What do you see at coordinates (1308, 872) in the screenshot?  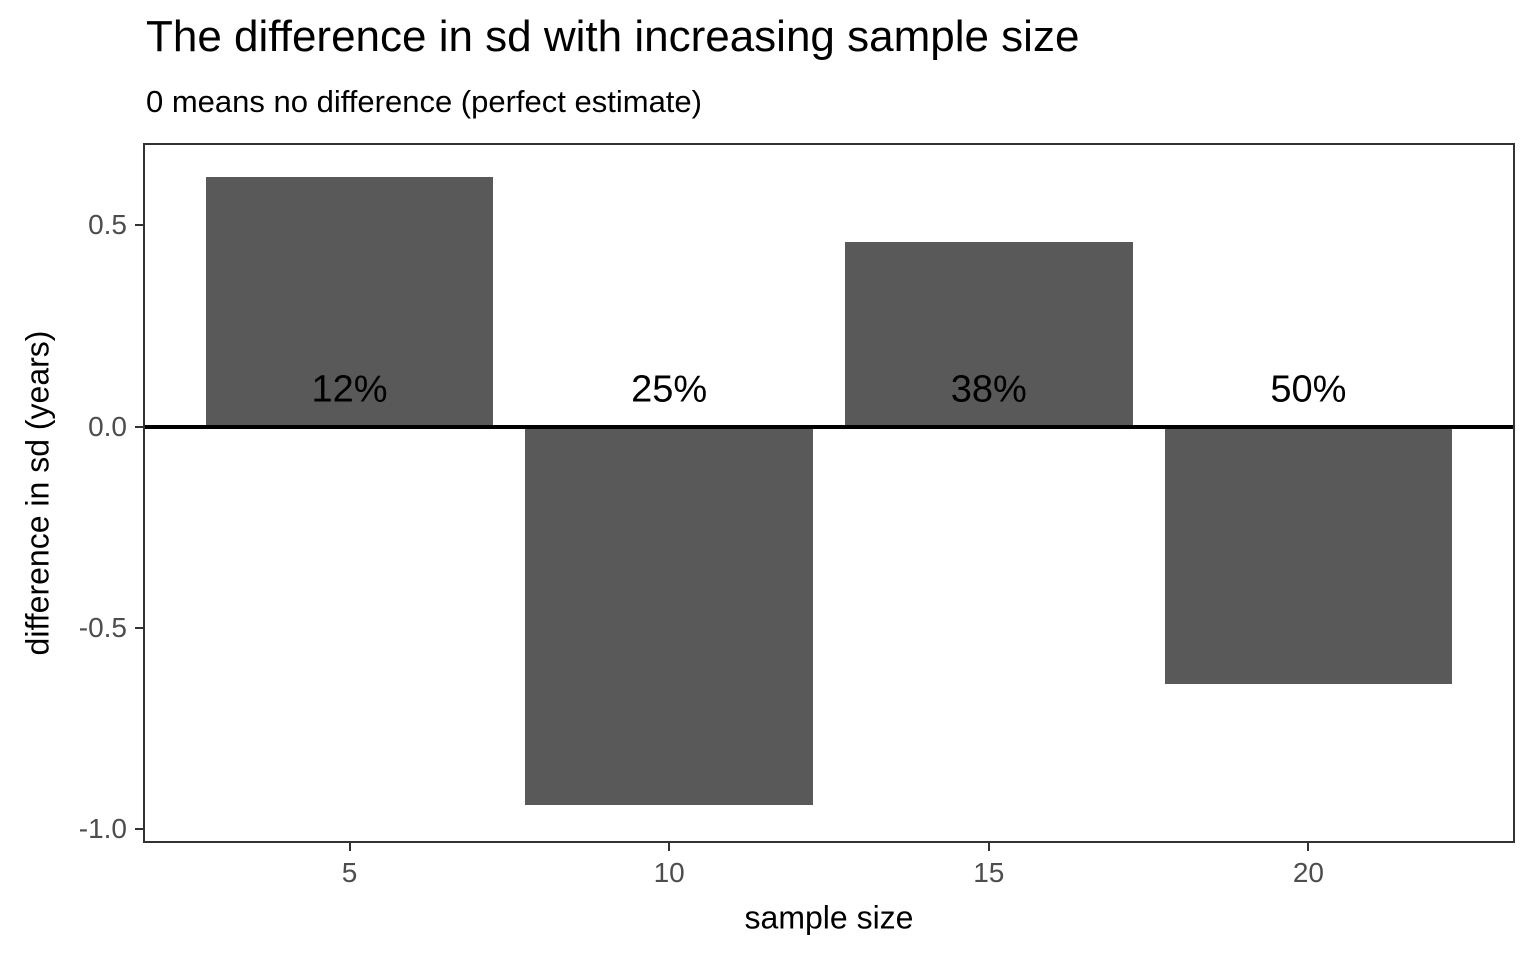 I see `x-tick-label: 20` at bounding box center [1308, 872].